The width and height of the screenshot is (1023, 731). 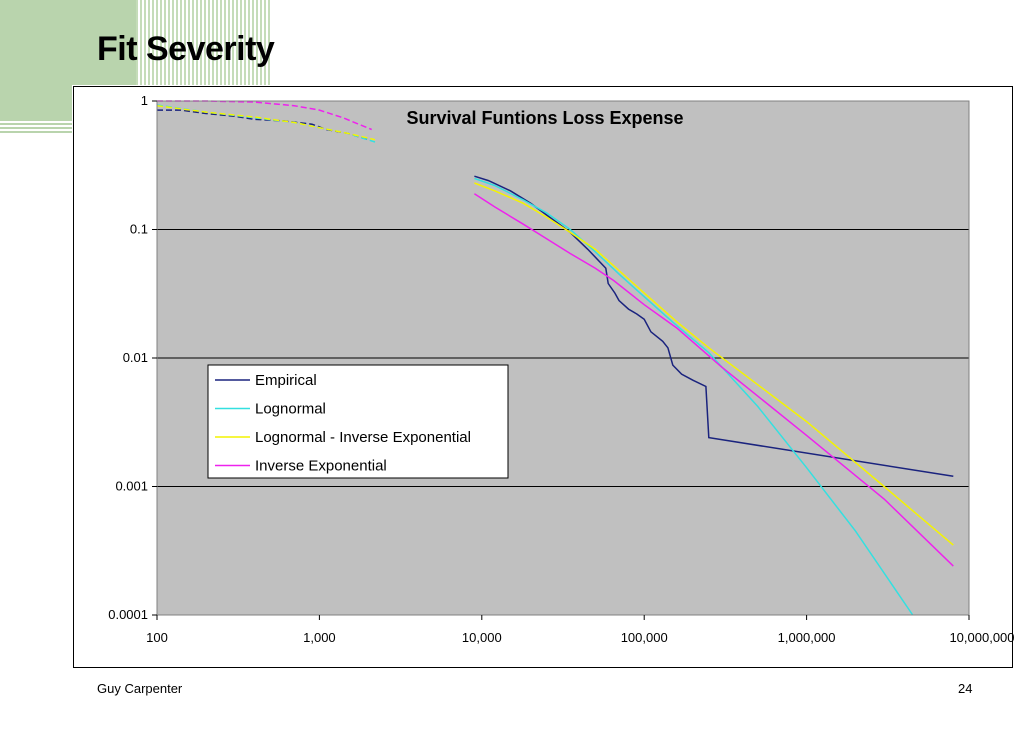 What do you see at coordinates (807, 637) in the screenshot?
I see `x-tick-label: 1,000,000` at bounding box center [807, 637].